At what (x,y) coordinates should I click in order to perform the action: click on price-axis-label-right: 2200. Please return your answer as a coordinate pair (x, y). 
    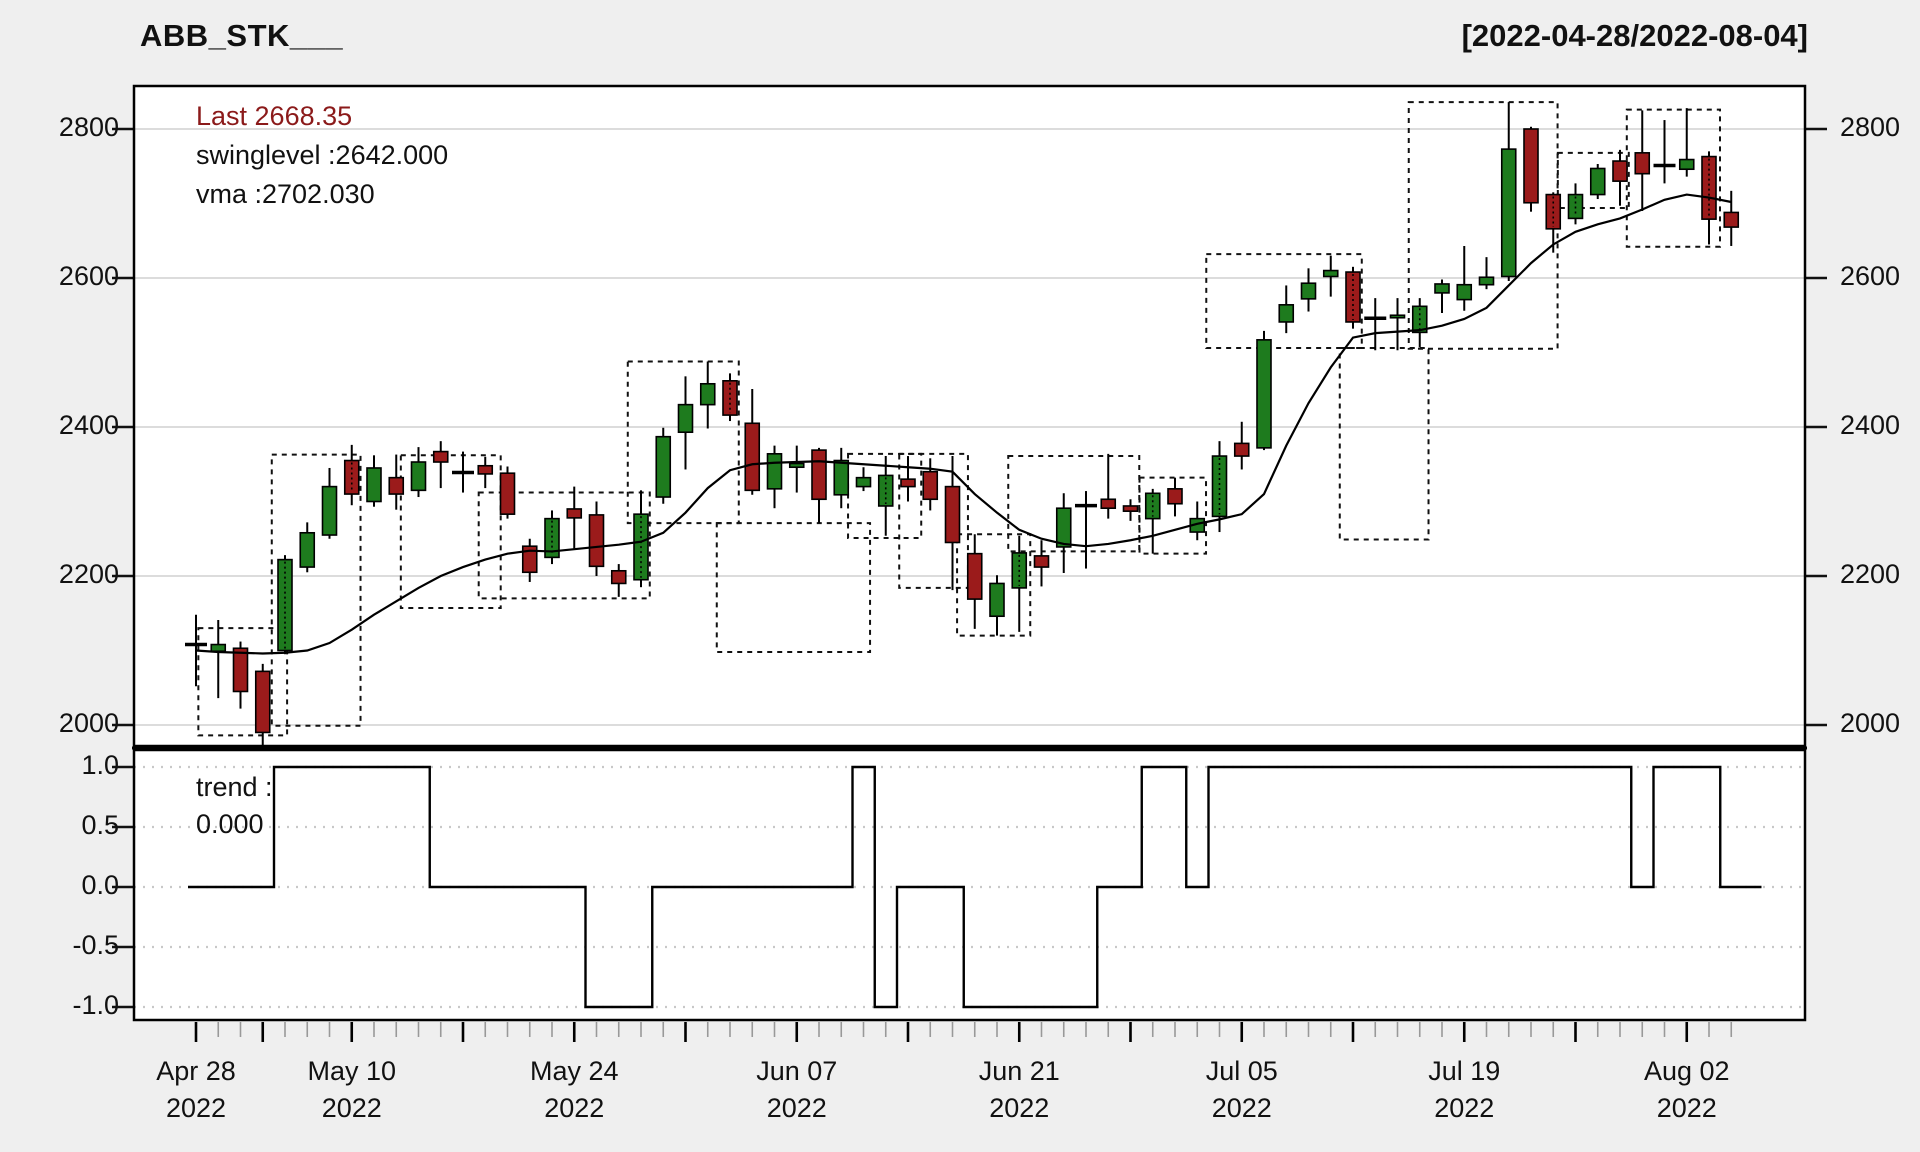
    Looking at the image, I should click on (1870, 574).